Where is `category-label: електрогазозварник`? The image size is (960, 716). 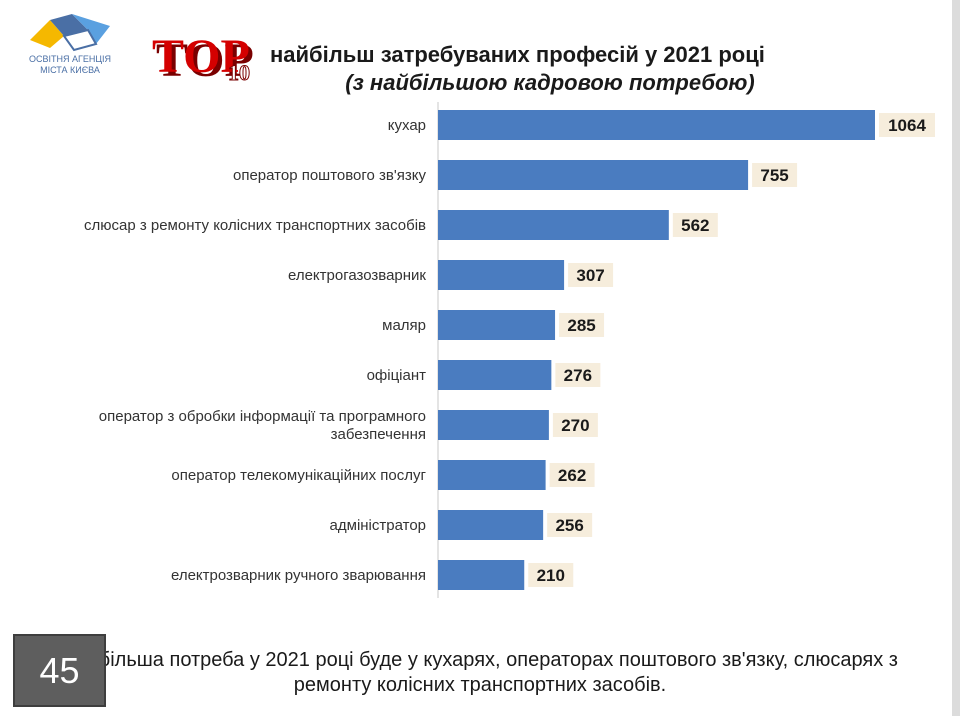 category-label: електрогазозварник is located at coordinates (357, 275).